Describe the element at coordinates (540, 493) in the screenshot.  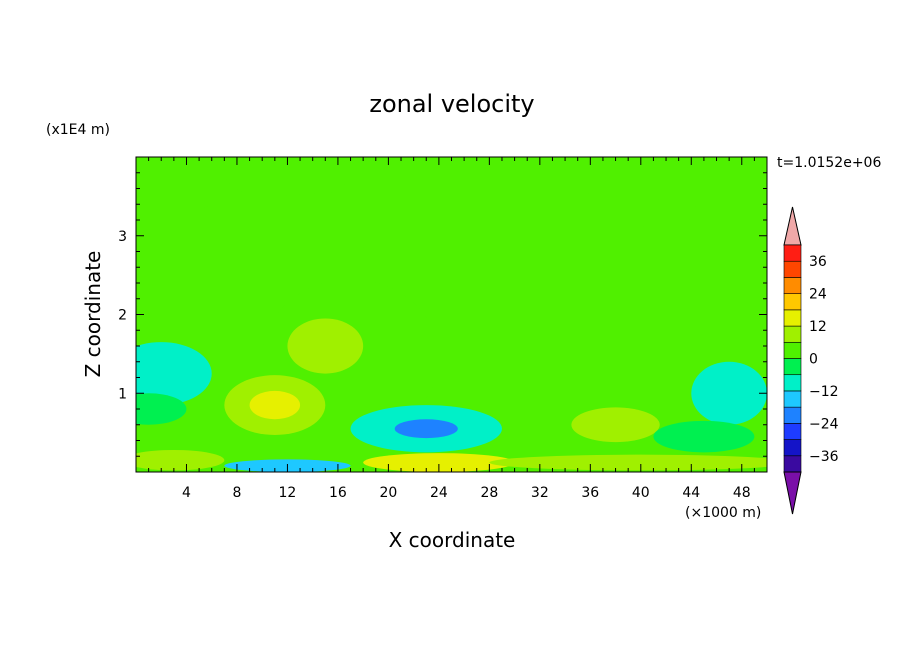
I see `x-tick-label: 32` at that location.